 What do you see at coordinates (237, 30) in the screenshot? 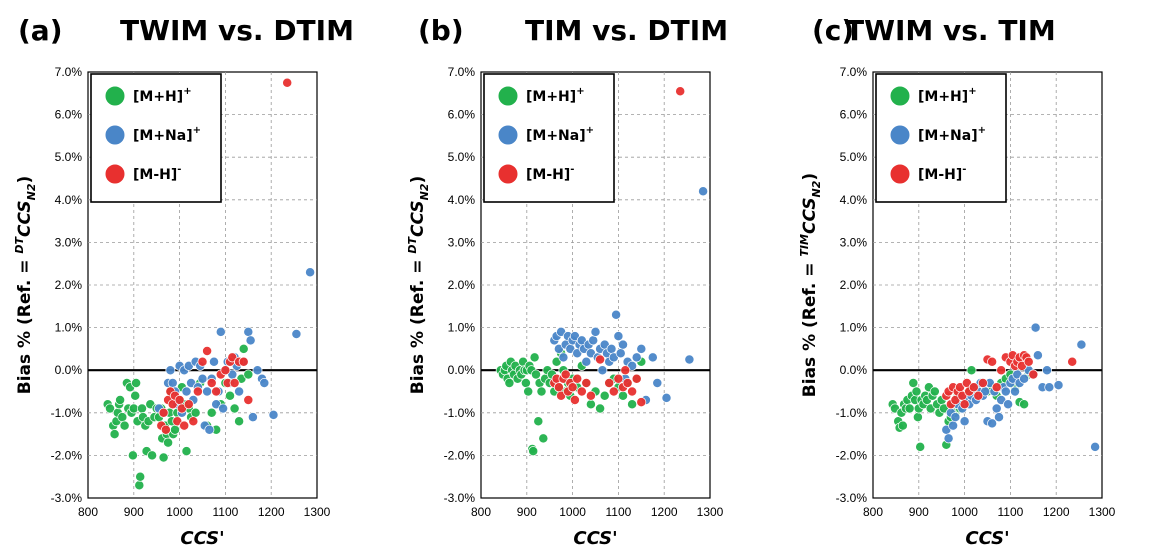
I see `chart-title: TWIM vs. DTIM` at bounding box center [237, 30].